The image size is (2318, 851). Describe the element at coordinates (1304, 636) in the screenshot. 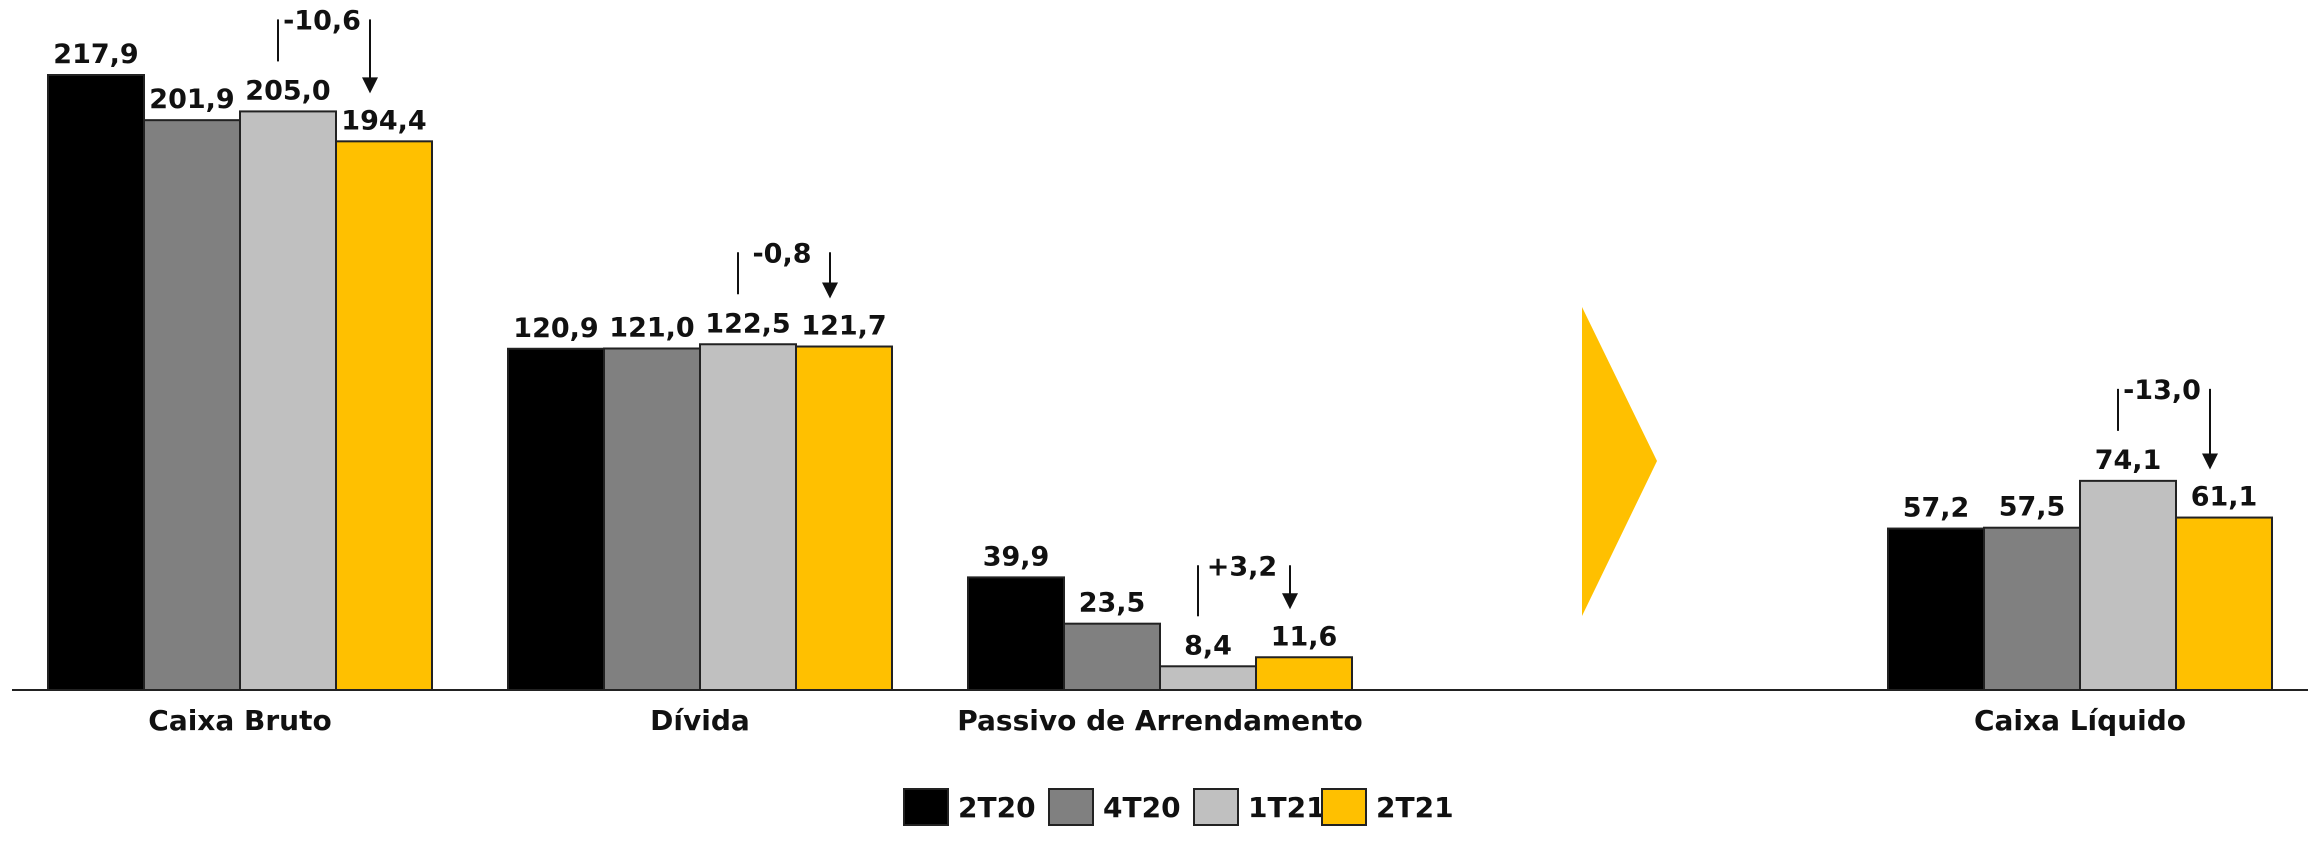

I see `value-label-passivo-de-arrendamento-2t21: 11,6` at that location.